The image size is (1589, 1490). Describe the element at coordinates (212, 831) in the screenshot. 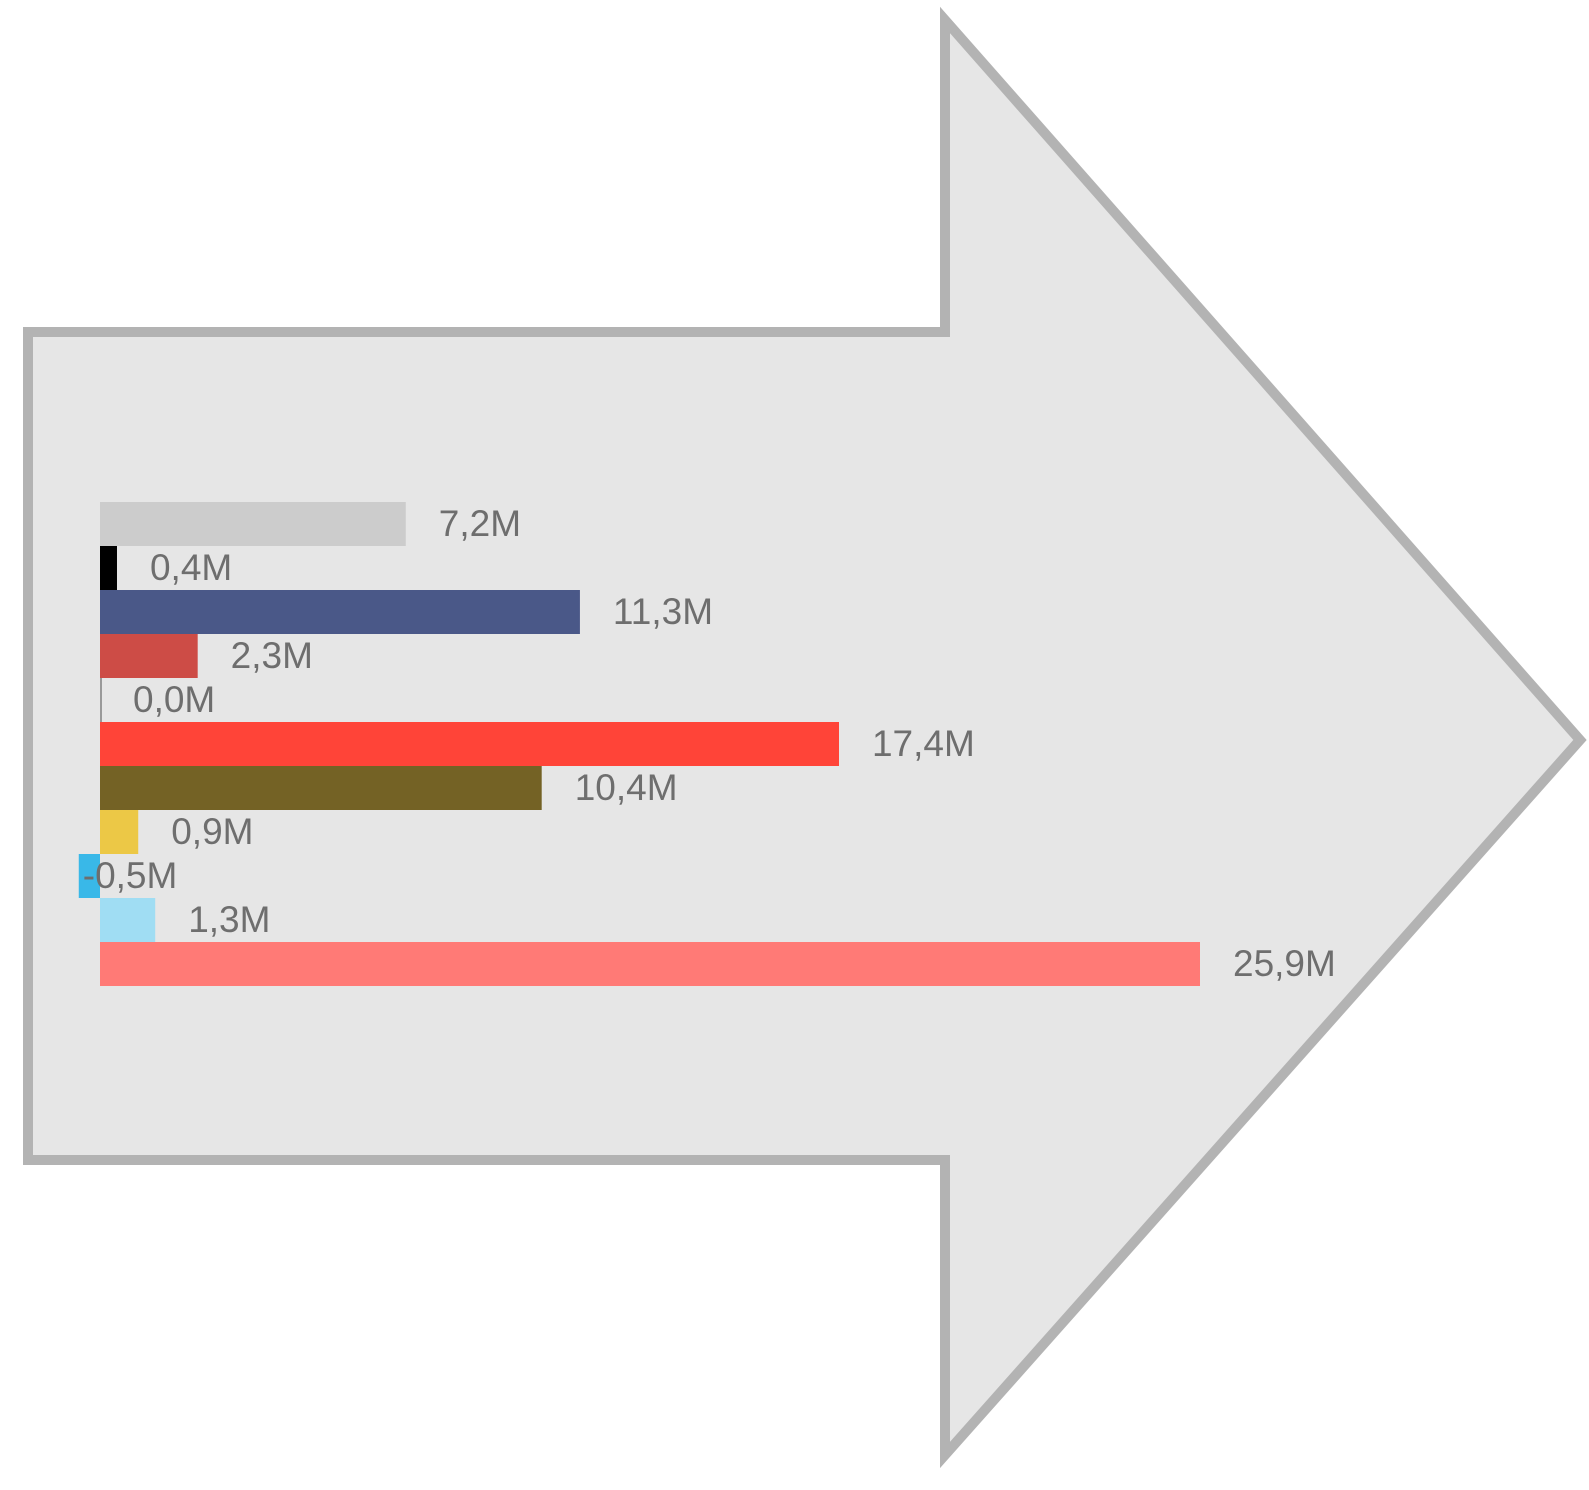

I see `value-label: 0,9M` at that location.